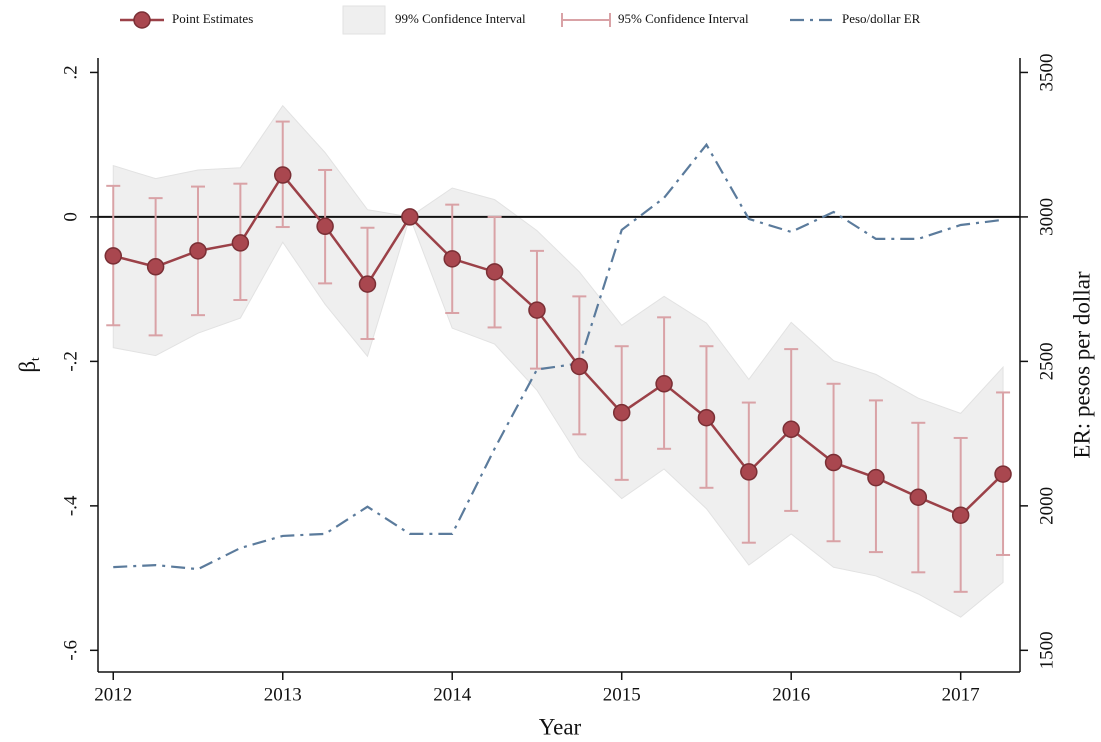  I want to click on y2-tick-label: 3000, so click(1046, 217).